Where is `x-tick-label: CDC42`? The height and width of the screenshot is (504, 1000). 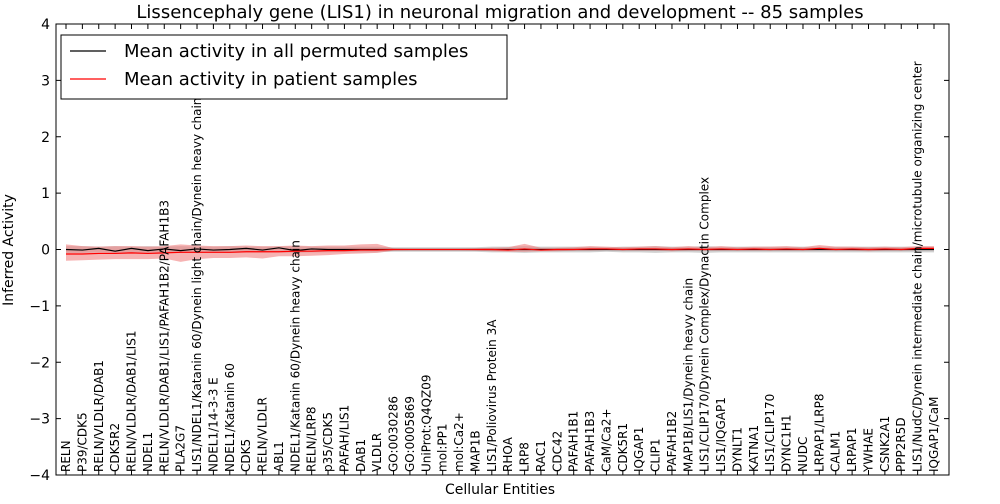
x-tick-label: CDC42 is located at coordinates (557, 451).